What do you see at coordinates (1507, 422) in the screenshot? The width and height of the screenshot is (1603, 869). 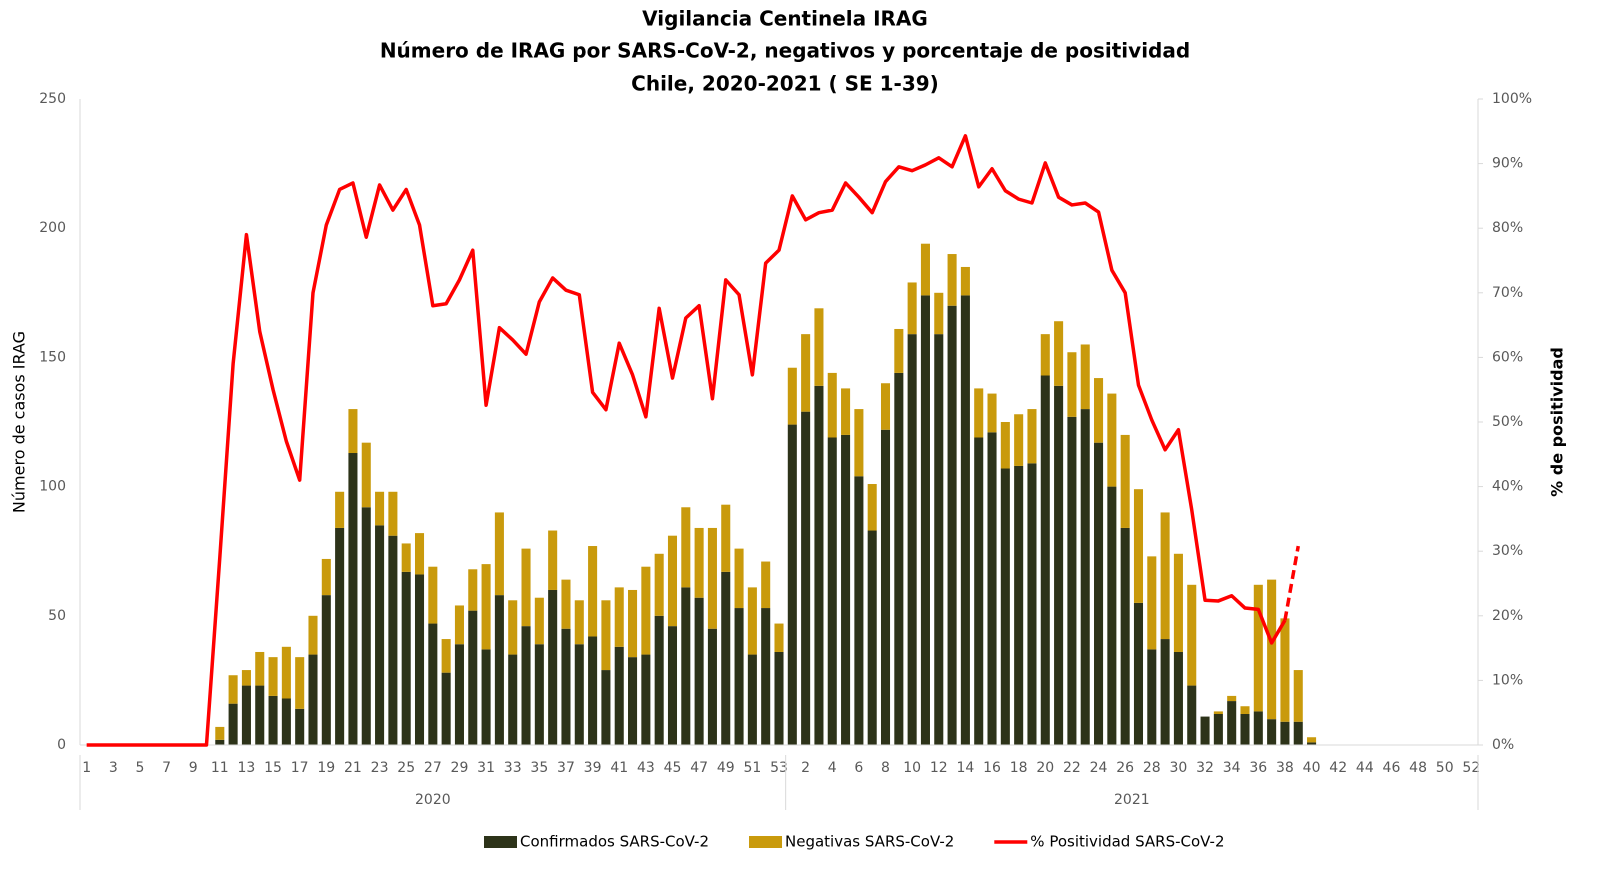 I see `y2-tick-label: 50%` at bounding box center [1507, 422].